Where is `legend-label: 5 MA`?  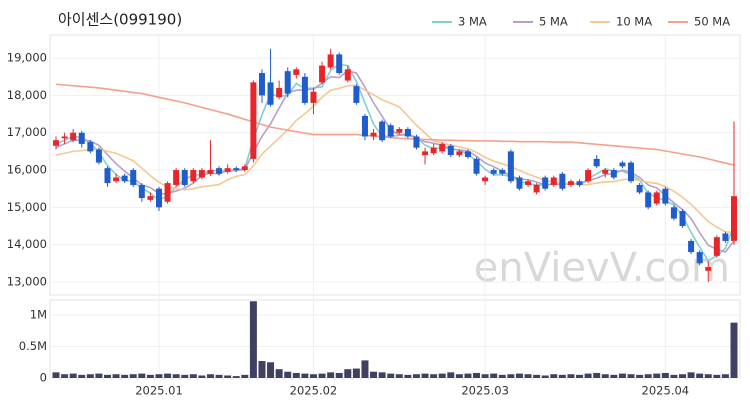
legend-label: 5 MA is located at coordinates (553, 22).